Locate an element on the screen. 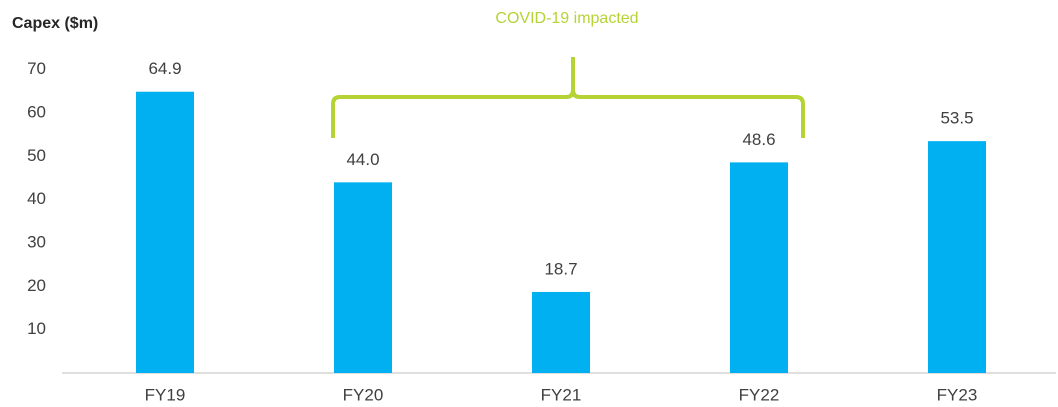 This screenshot has width=1058, height=407. value-label: 44.0 is located at coordinates (362, 159).